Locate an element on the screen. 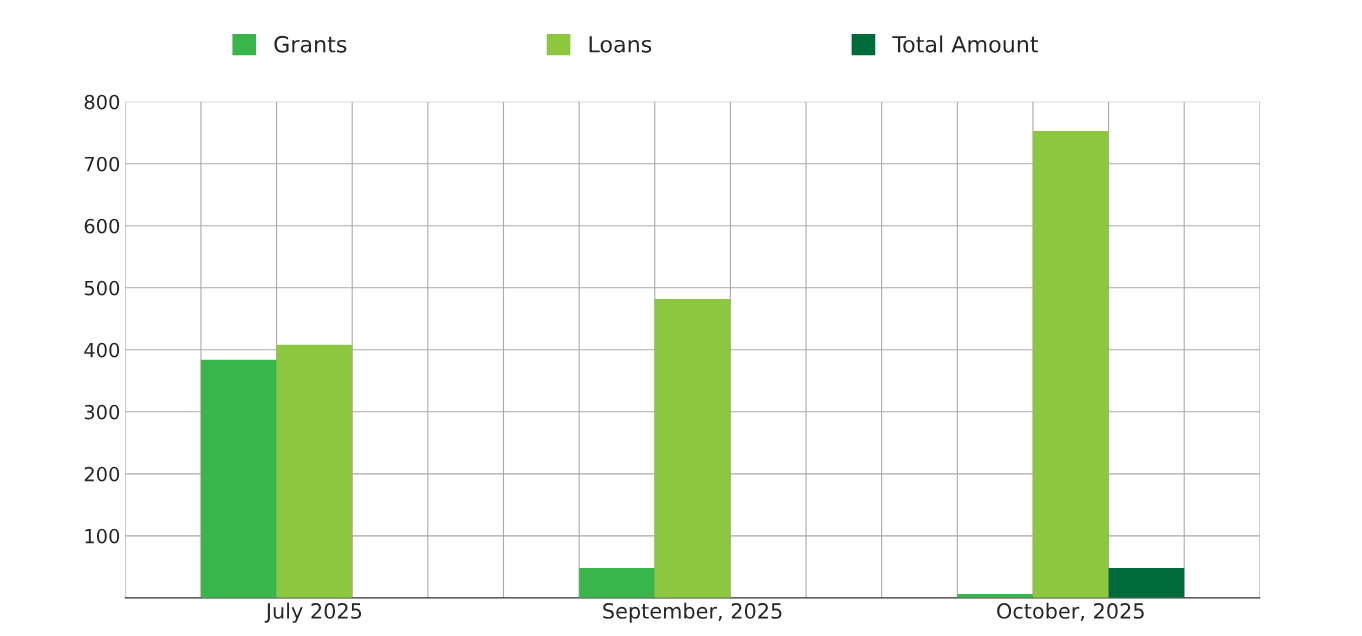 The image size is (1362, 636). y-tick-label: 100 is located at coordinates (102, 536).